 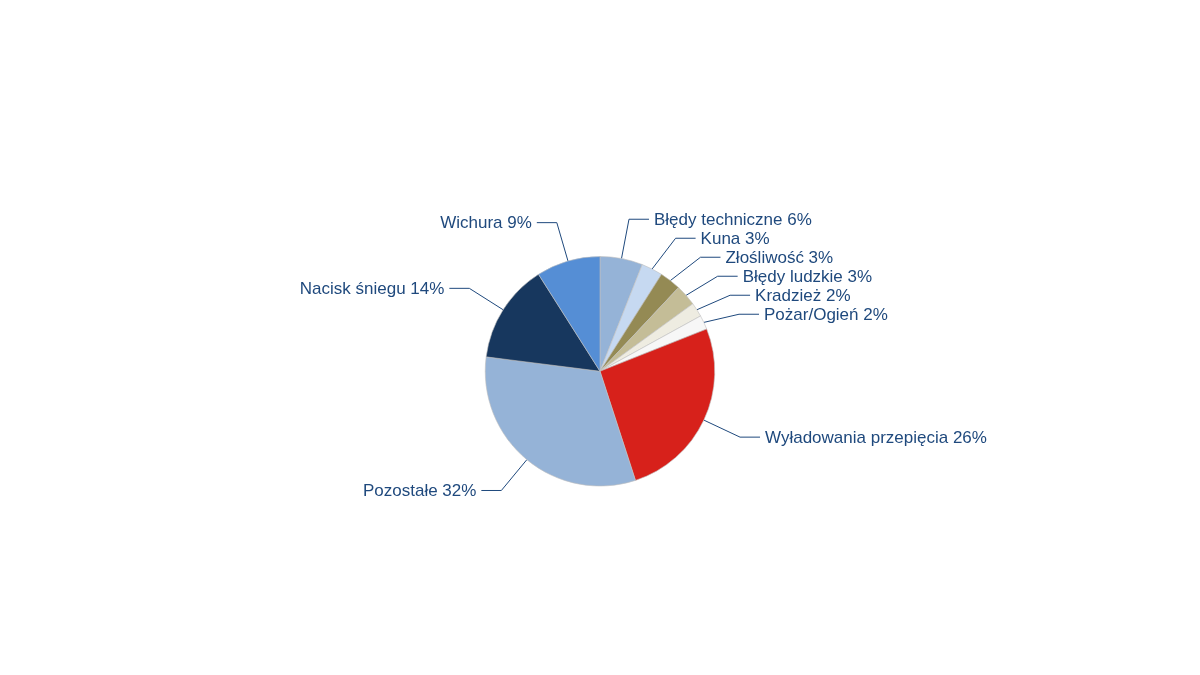 I want to click on slice-label: Kradzież 2%, so click(x=803, y=295).